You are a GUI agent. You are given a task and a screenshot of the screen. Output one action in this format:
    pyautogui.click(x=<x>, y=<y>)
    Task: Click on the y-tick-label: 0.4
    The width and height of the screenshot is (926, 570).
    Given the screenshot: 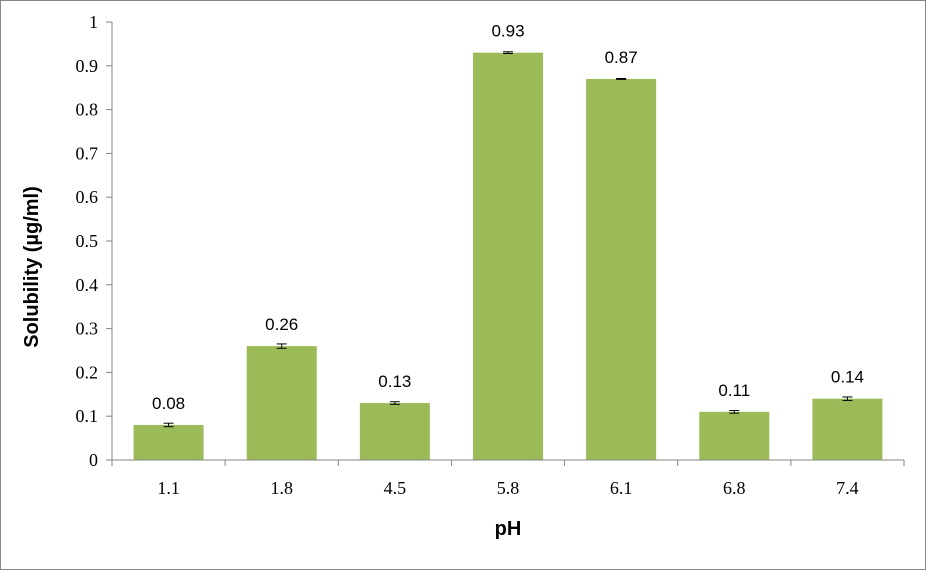 What is the action you would take?
    pyautogui.click(x=87, y=285)
    